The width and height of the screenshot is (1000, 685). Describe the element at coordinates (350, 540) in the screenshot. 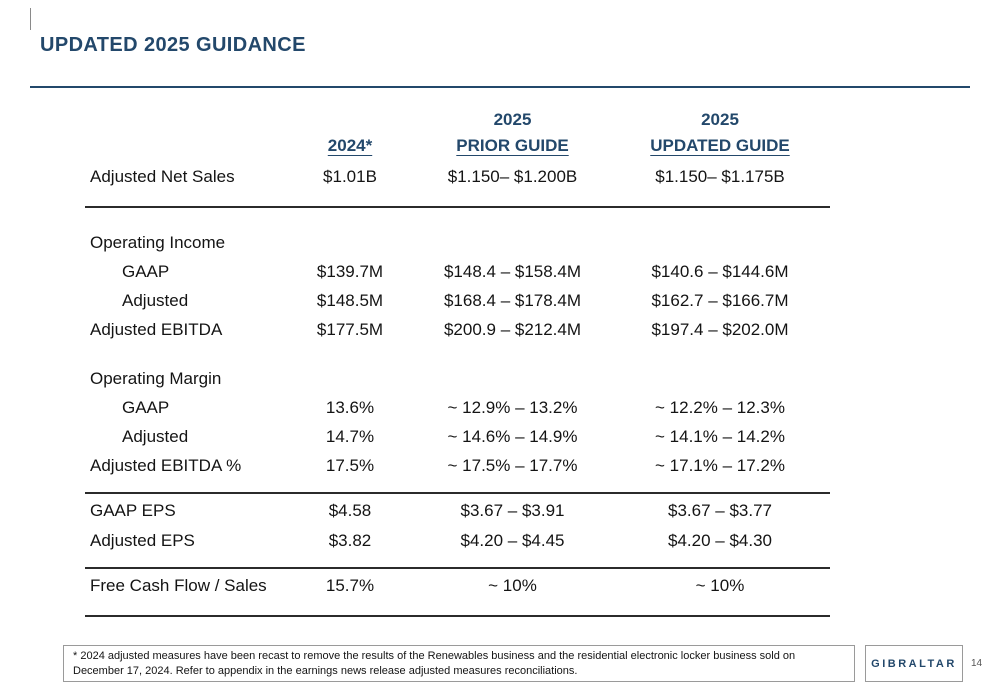

I see `cell-2024: $3.82` at that location.